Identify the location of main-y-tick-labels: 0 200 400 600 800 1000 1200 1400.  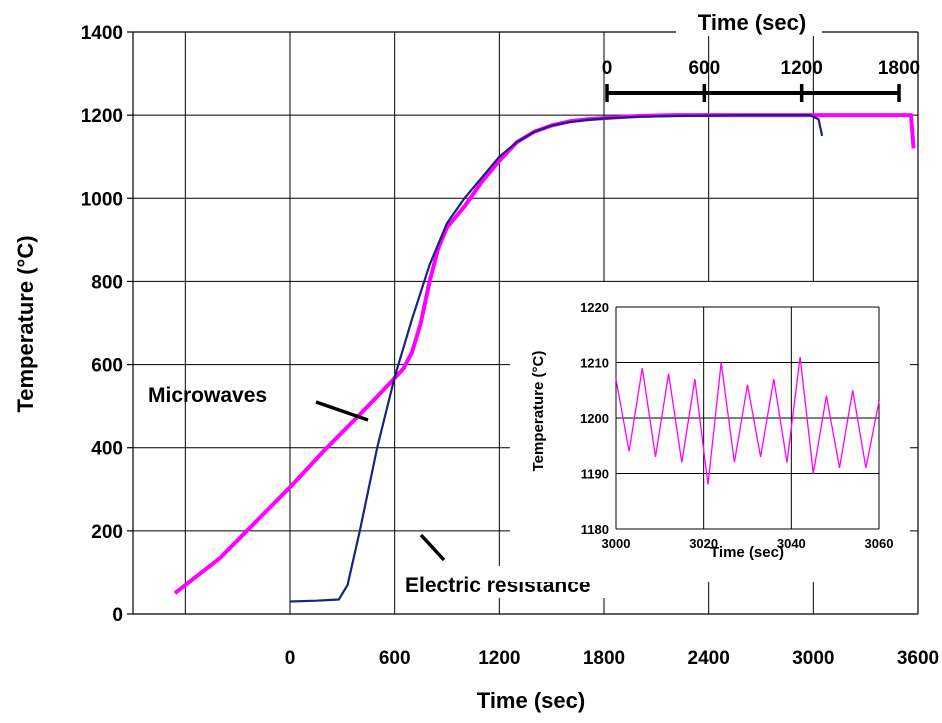
(102, 324).